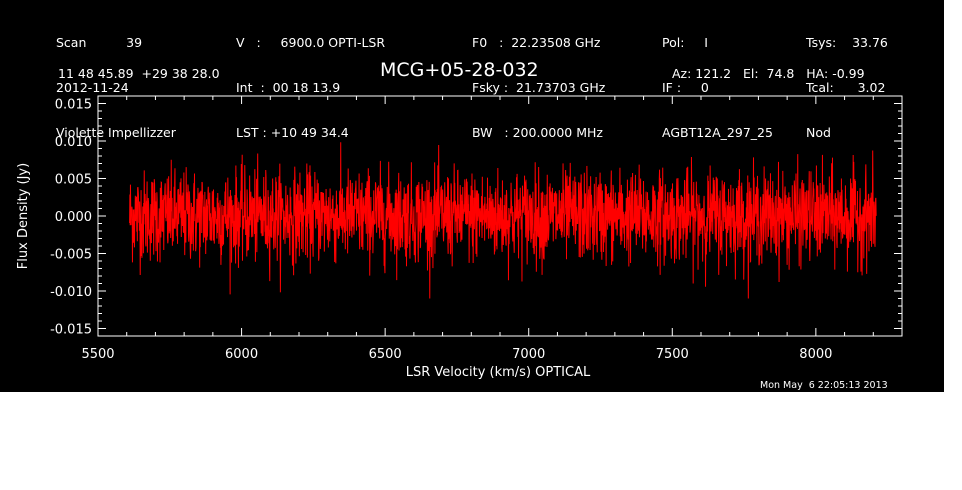 This screenshot has width=962, height=490. Describe the element at coordinates (847, 42) in the screenshot. I see `tsys-line: Tsys: 33.76` at that location.